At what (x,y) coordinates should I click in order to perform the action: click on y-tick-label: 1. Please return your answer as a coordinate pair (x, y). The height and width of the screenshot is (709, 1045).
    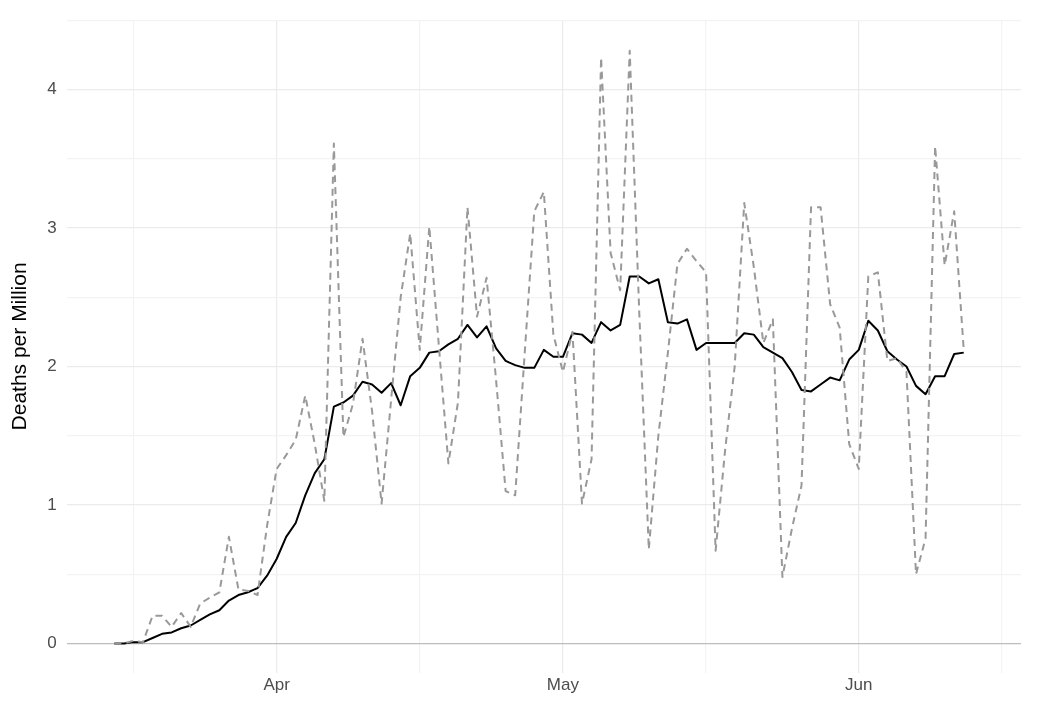
    Looking at the image, I should click on (52, 504).